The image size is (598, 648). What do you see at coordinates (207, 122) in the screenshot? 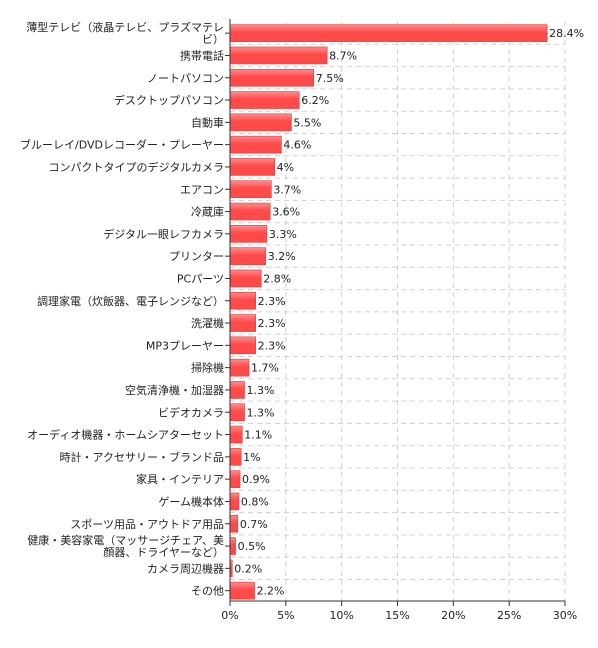
I see `category-label: 自動車` at bounding box center [207, 122].